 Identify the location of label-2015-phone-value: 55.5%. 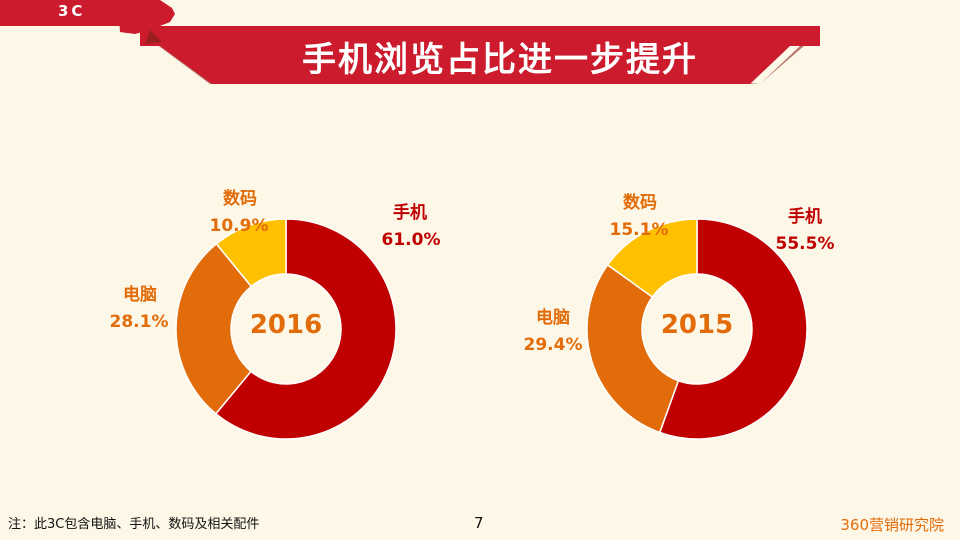
(805, 244).